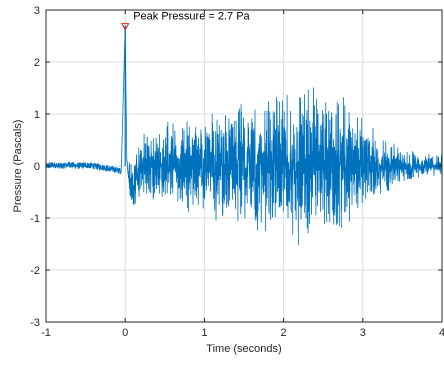 The width and height of the screenshot is (444, 366). I want to click on y-tick-label: -3, so click(35, 323).